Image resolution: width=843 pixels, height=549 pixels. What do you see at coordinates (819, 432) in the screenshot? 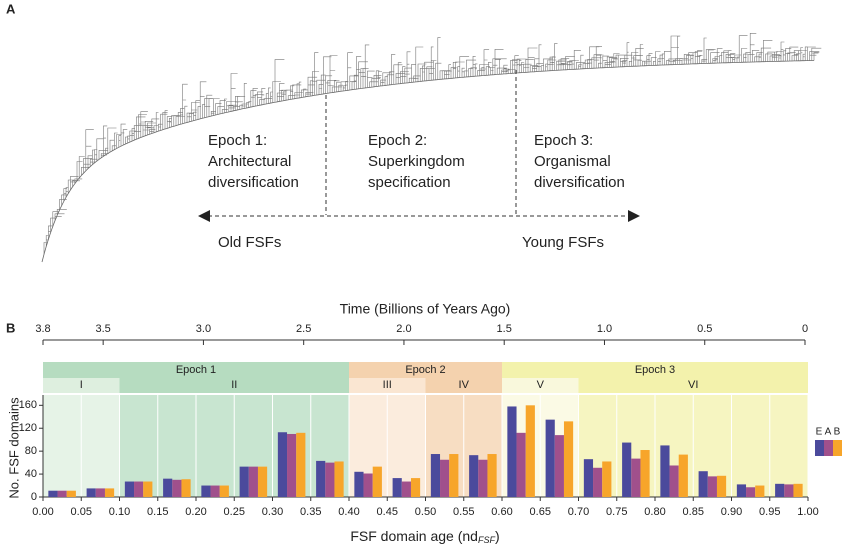
I see `legend-label: E` at bounding box center [819, 432].